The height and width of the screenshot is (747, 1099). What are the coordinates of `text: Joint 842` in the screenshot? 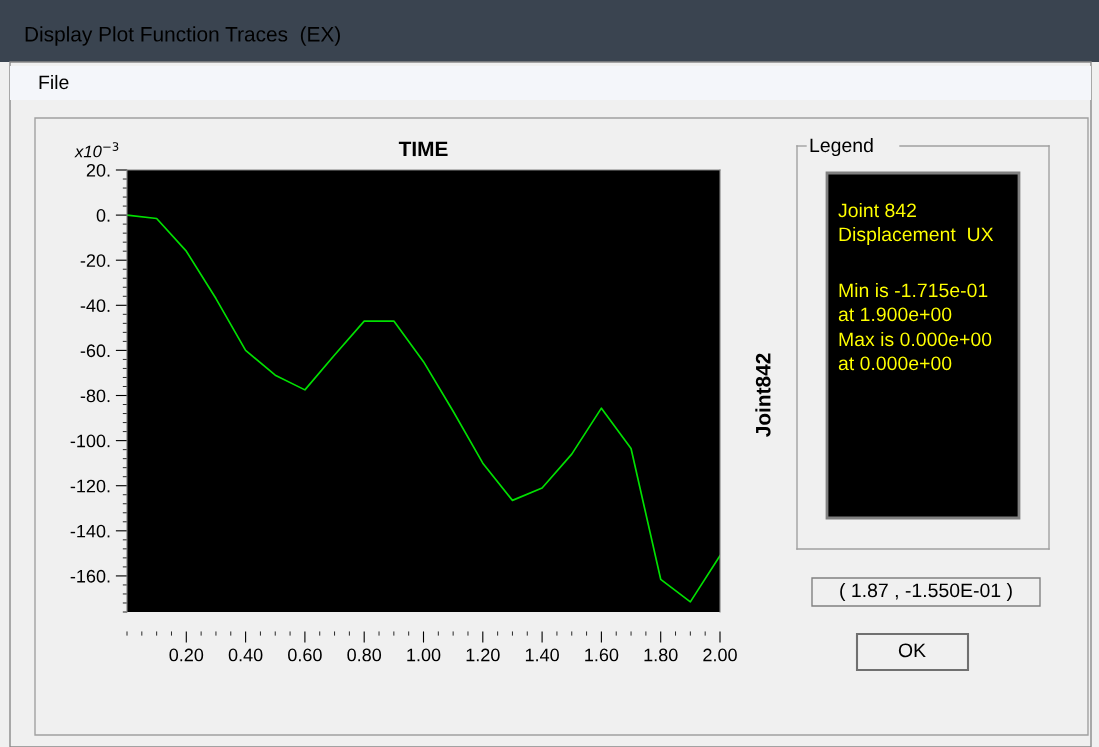 It's located at (877, 210).